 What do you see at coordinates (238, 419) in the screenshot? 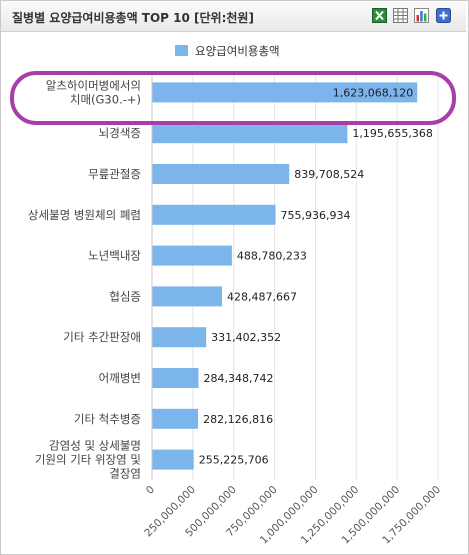
I see `bar-value-label: 282,126,816` at bounding box center [238, 419].